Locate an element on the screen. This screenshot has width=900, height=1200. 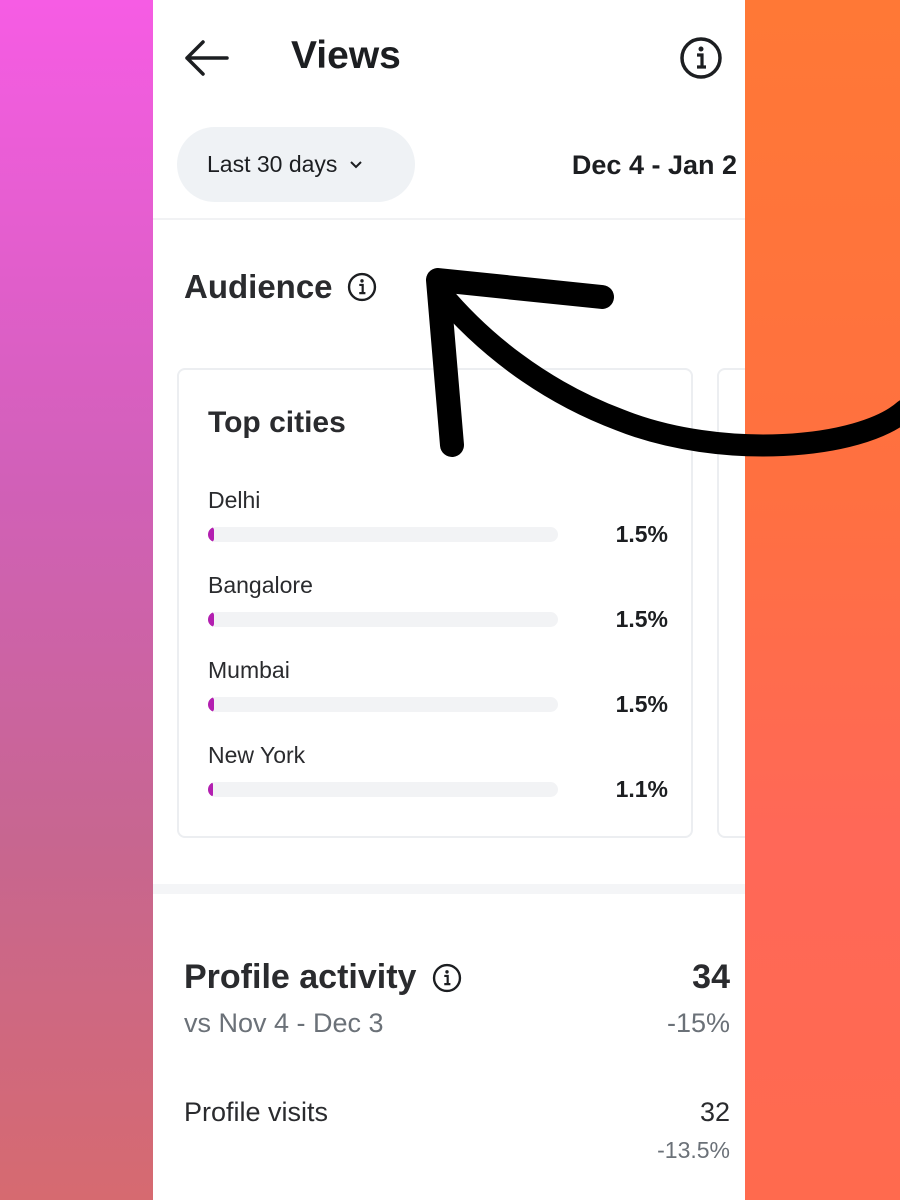
city-name: Bangalore is located at coordinates (260, 585).